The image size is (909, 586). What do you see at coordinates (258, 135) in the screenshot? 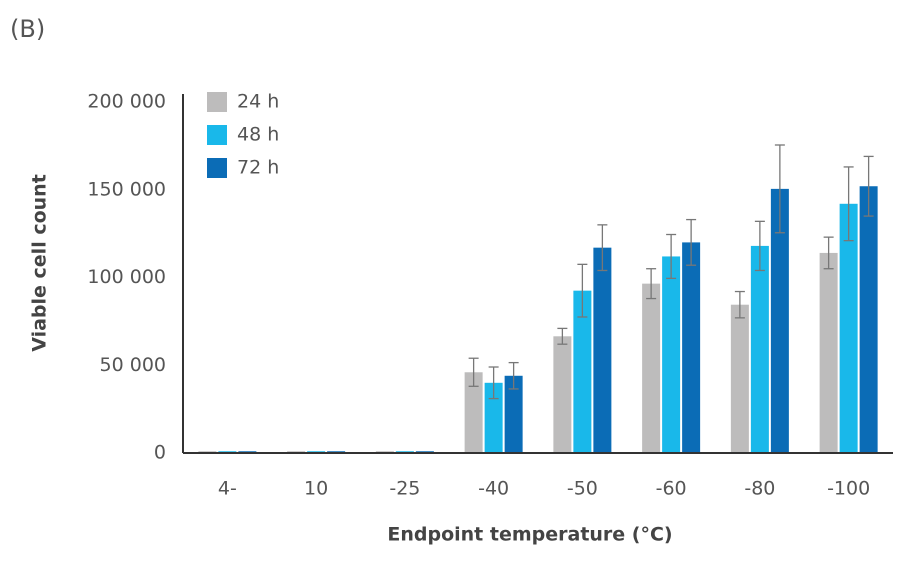
I see `legend-label: 48 h` at bounding box center [258, 135].